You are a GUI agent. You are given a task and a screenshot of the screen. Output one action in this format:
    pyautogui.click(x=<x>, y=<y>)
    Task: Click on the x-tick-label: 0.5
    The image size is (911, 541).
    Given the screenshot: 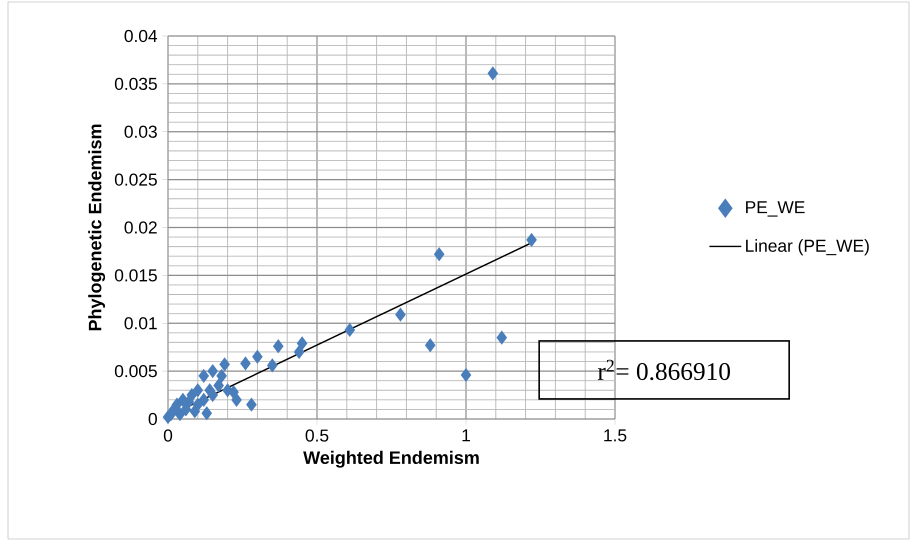 What is the action you would take?
    pyautogui.click(x=317, y=435)
    